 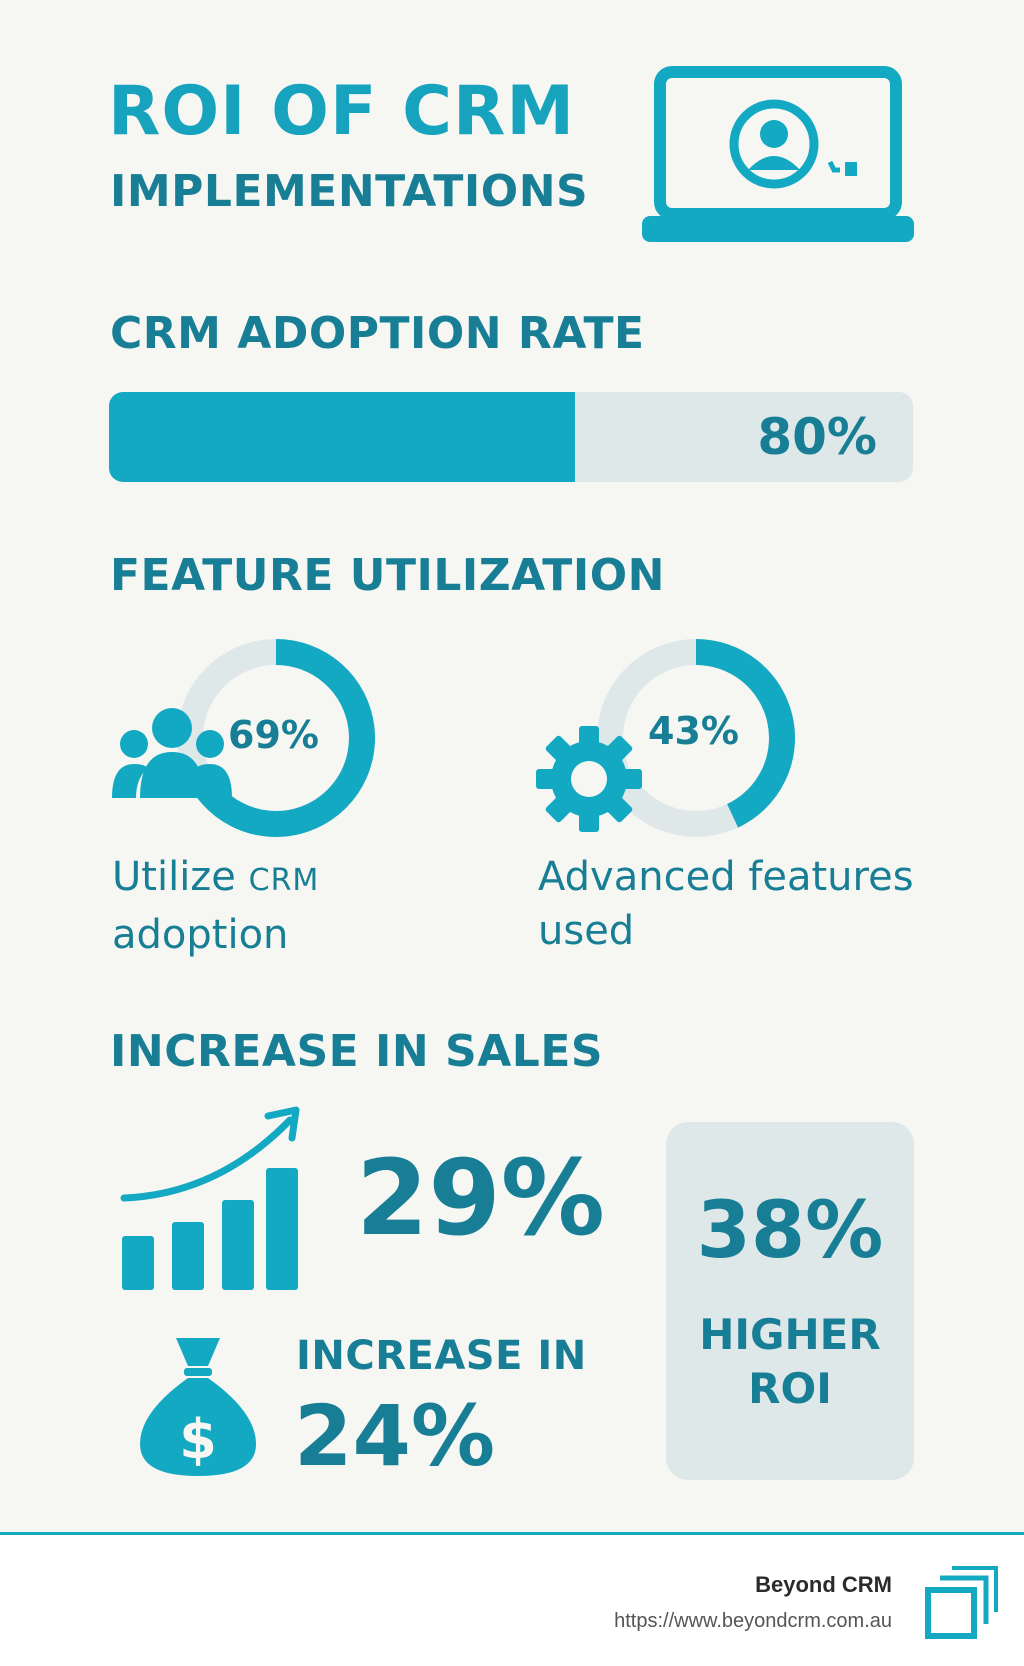 I want to click on roi-line1: HIGHER, so click(x=790, y=1334).